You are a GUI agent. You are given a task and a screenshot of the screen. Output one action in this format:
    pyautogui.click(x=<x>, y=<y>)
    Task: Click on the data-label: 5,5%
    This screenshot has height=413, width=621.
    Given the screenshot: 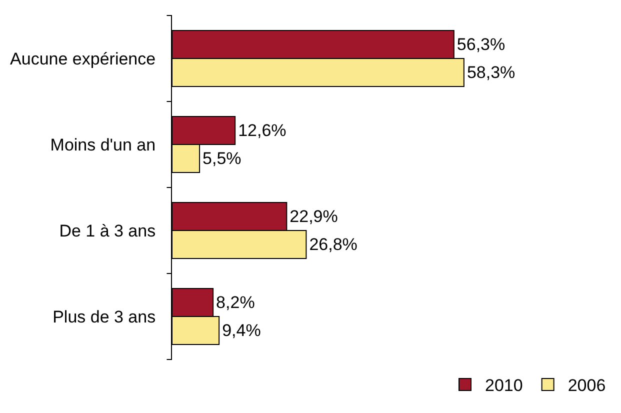 What is the action you would take?
    pyautogui.click(x=222, y=158)
    